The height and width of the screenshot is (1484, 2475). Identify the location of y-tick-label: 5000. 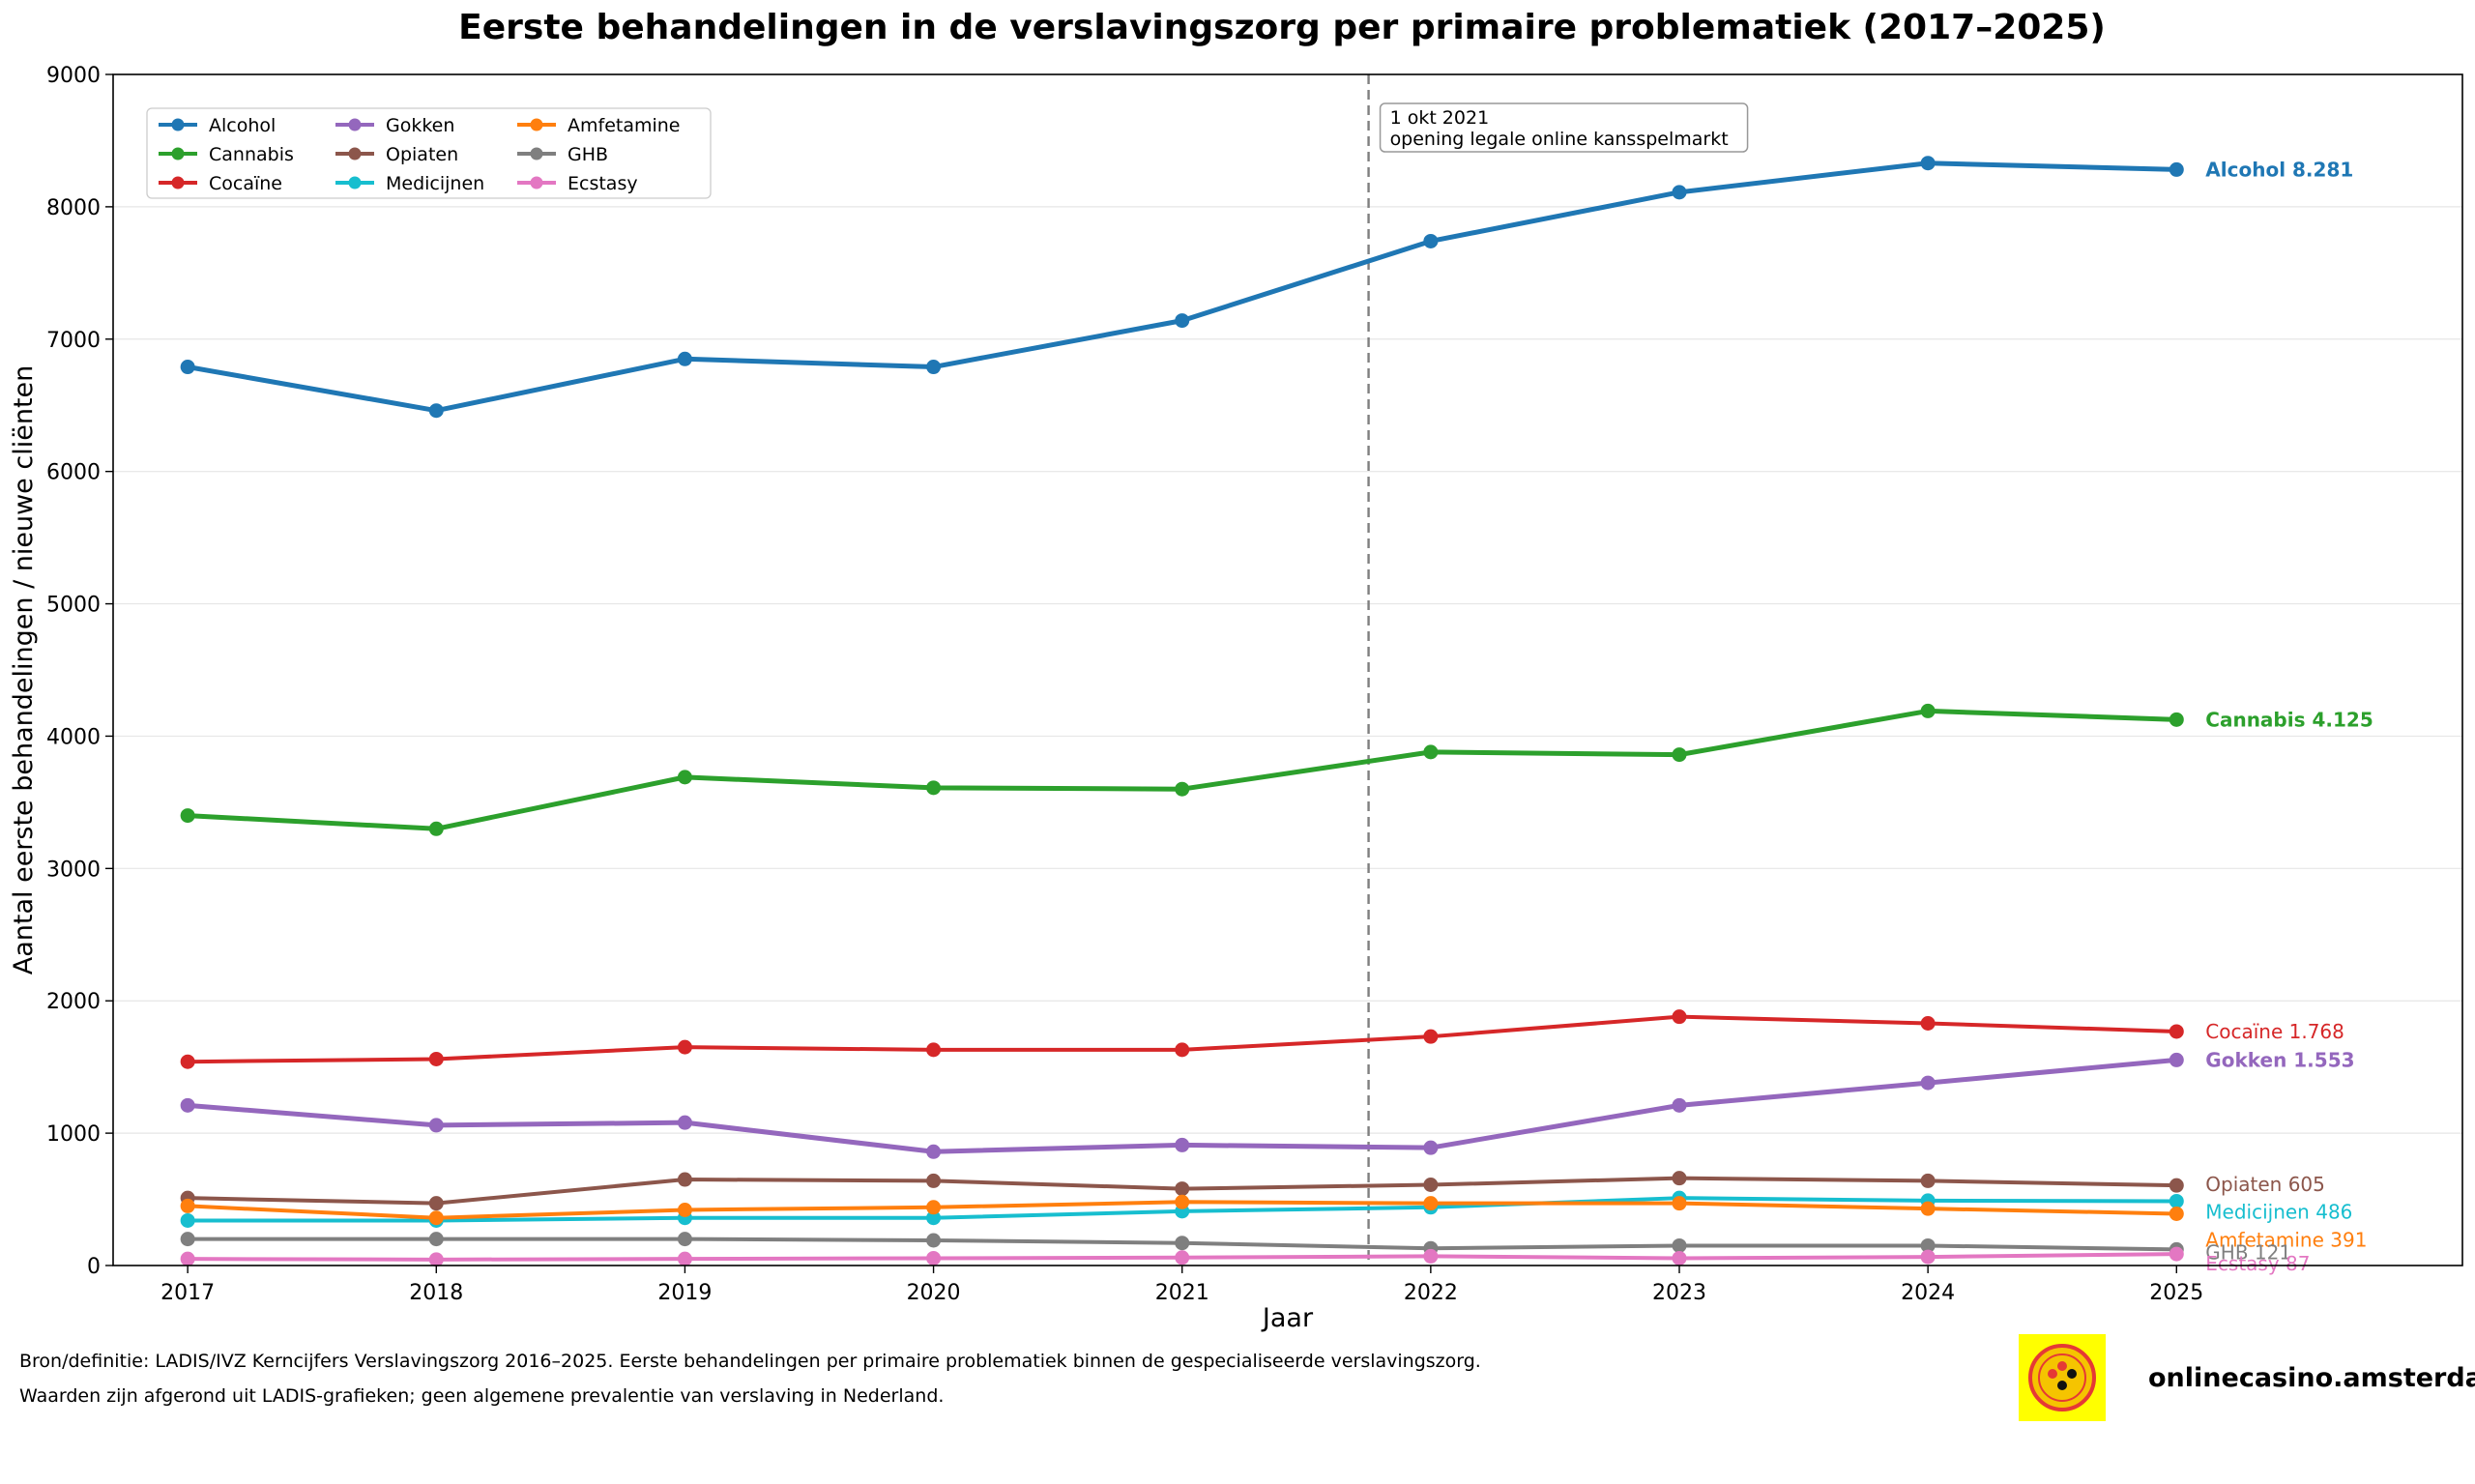
(73, 606).